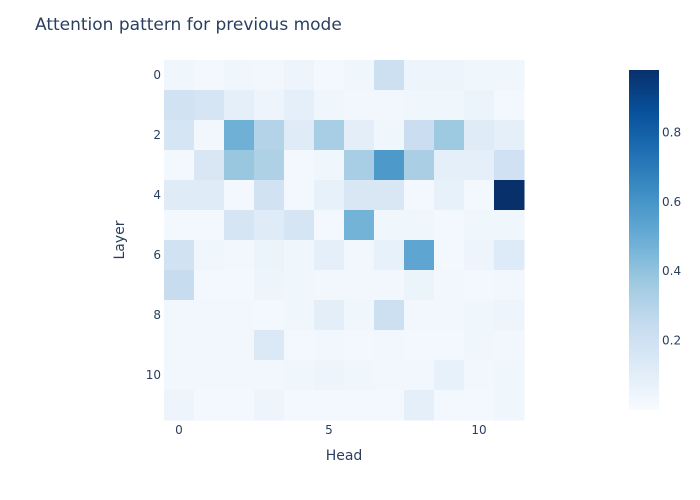  Describe the element at coordinates (157, 135) in the screenshot. I see `y-tick-label: 2` at that location.